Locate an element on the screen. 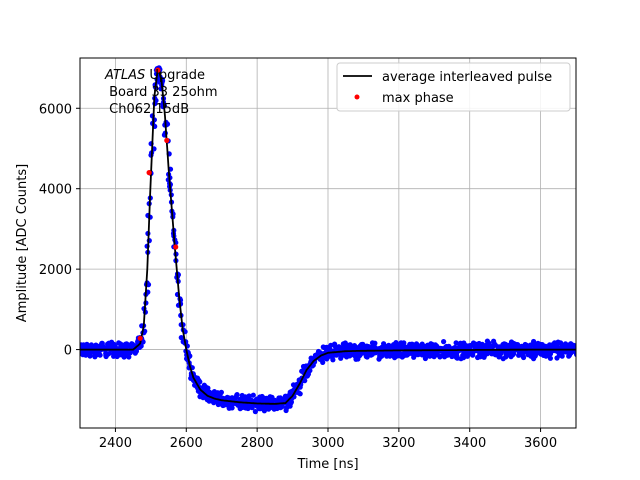  x-tick-label: 2600 is located at coordinates (186, 443).